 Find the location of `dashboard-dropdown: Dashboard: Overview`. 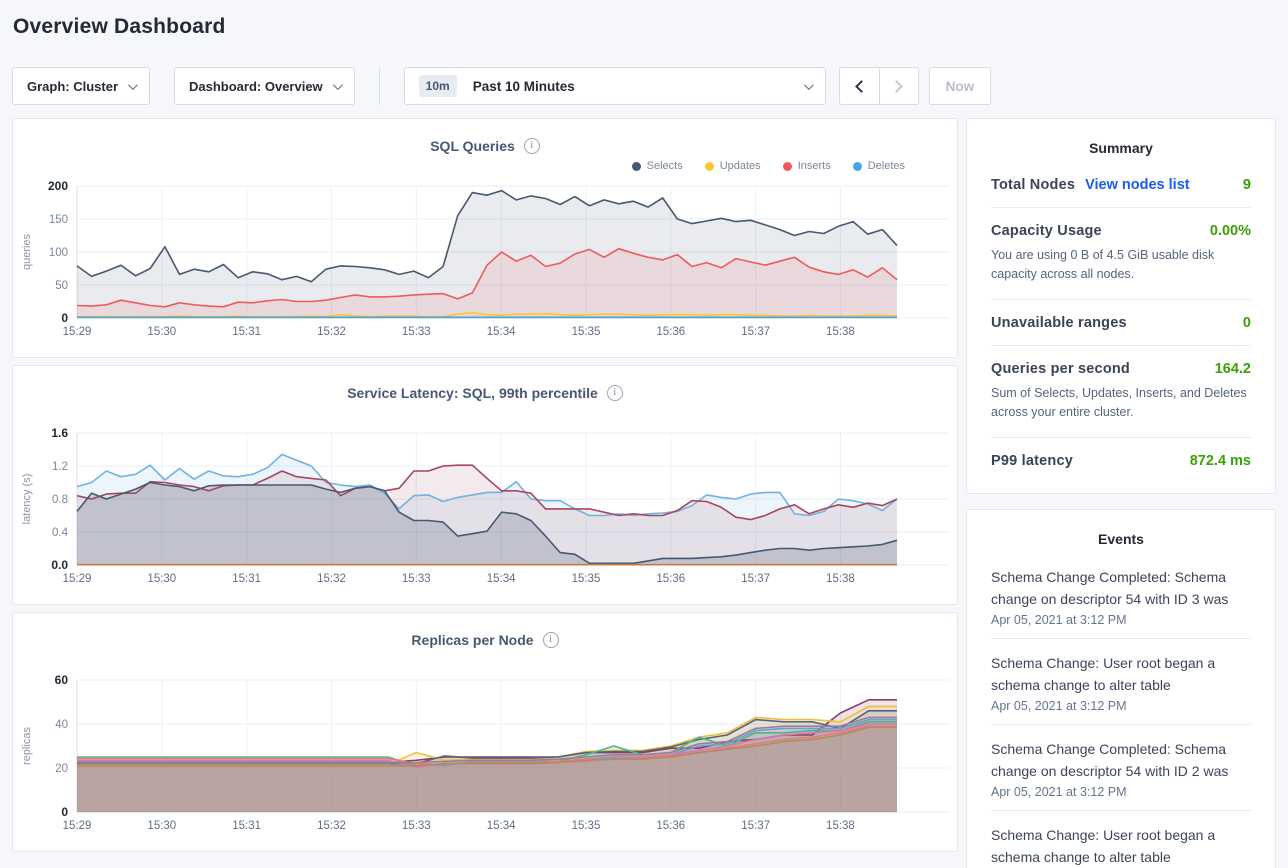

dashboard-dropdown: Dashboard: Overview is located at coordinates (264, 86).